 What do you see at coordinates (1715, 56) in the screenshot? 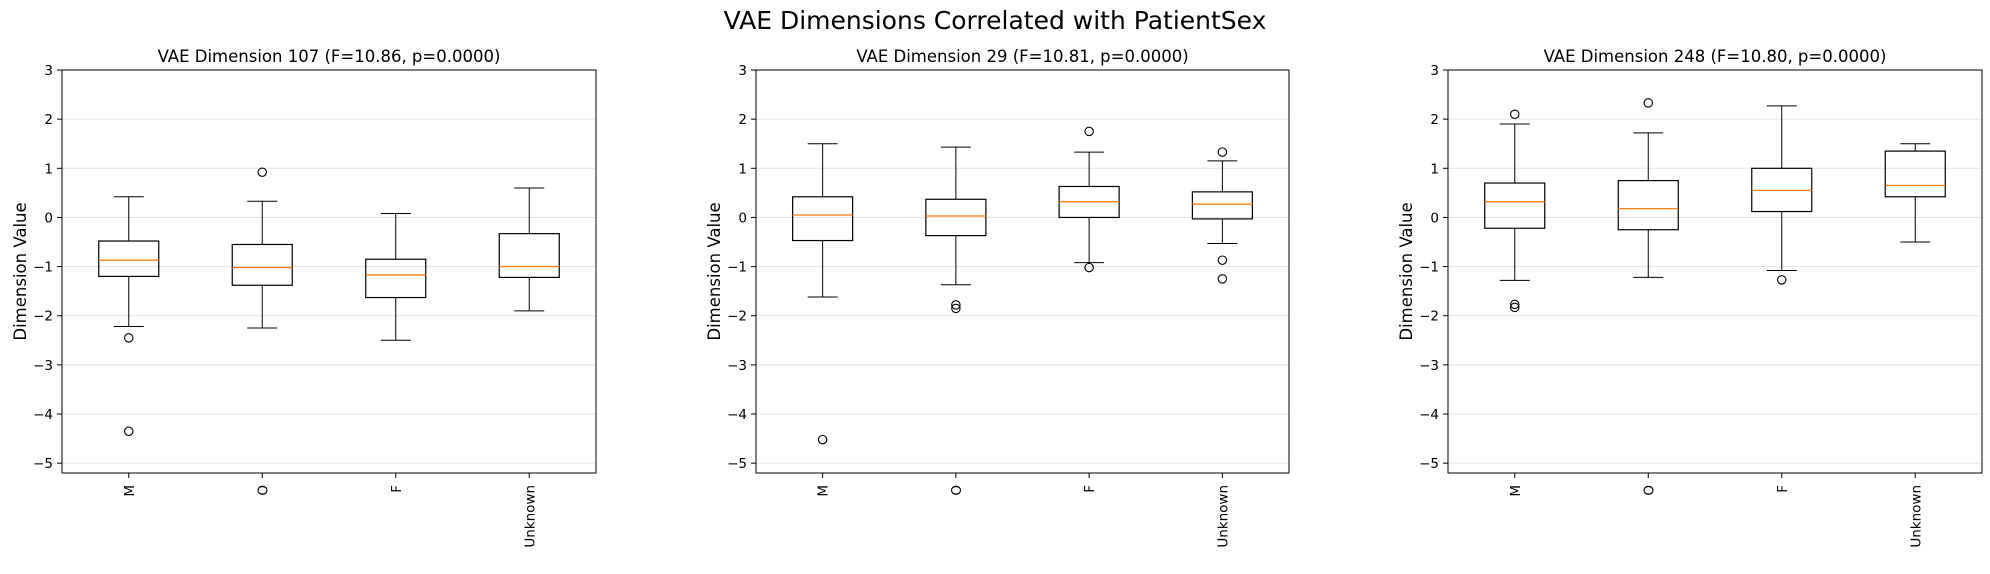
I see `panel-title: VAE Dimension 248 (F=10.80, p=0.0000)` at bounding box center [1715, 56].